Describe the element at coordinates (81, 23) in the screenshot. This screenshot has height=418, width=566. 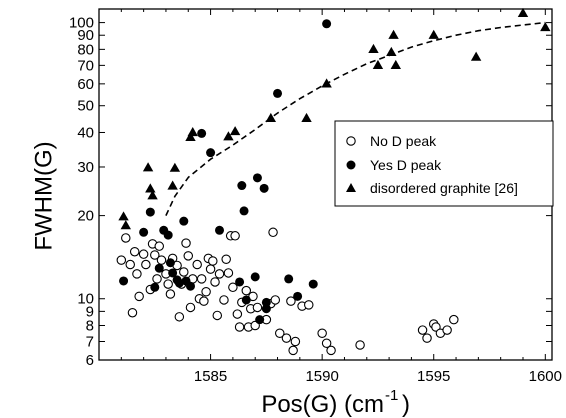
I see `y-tick-label: 100` at that location.